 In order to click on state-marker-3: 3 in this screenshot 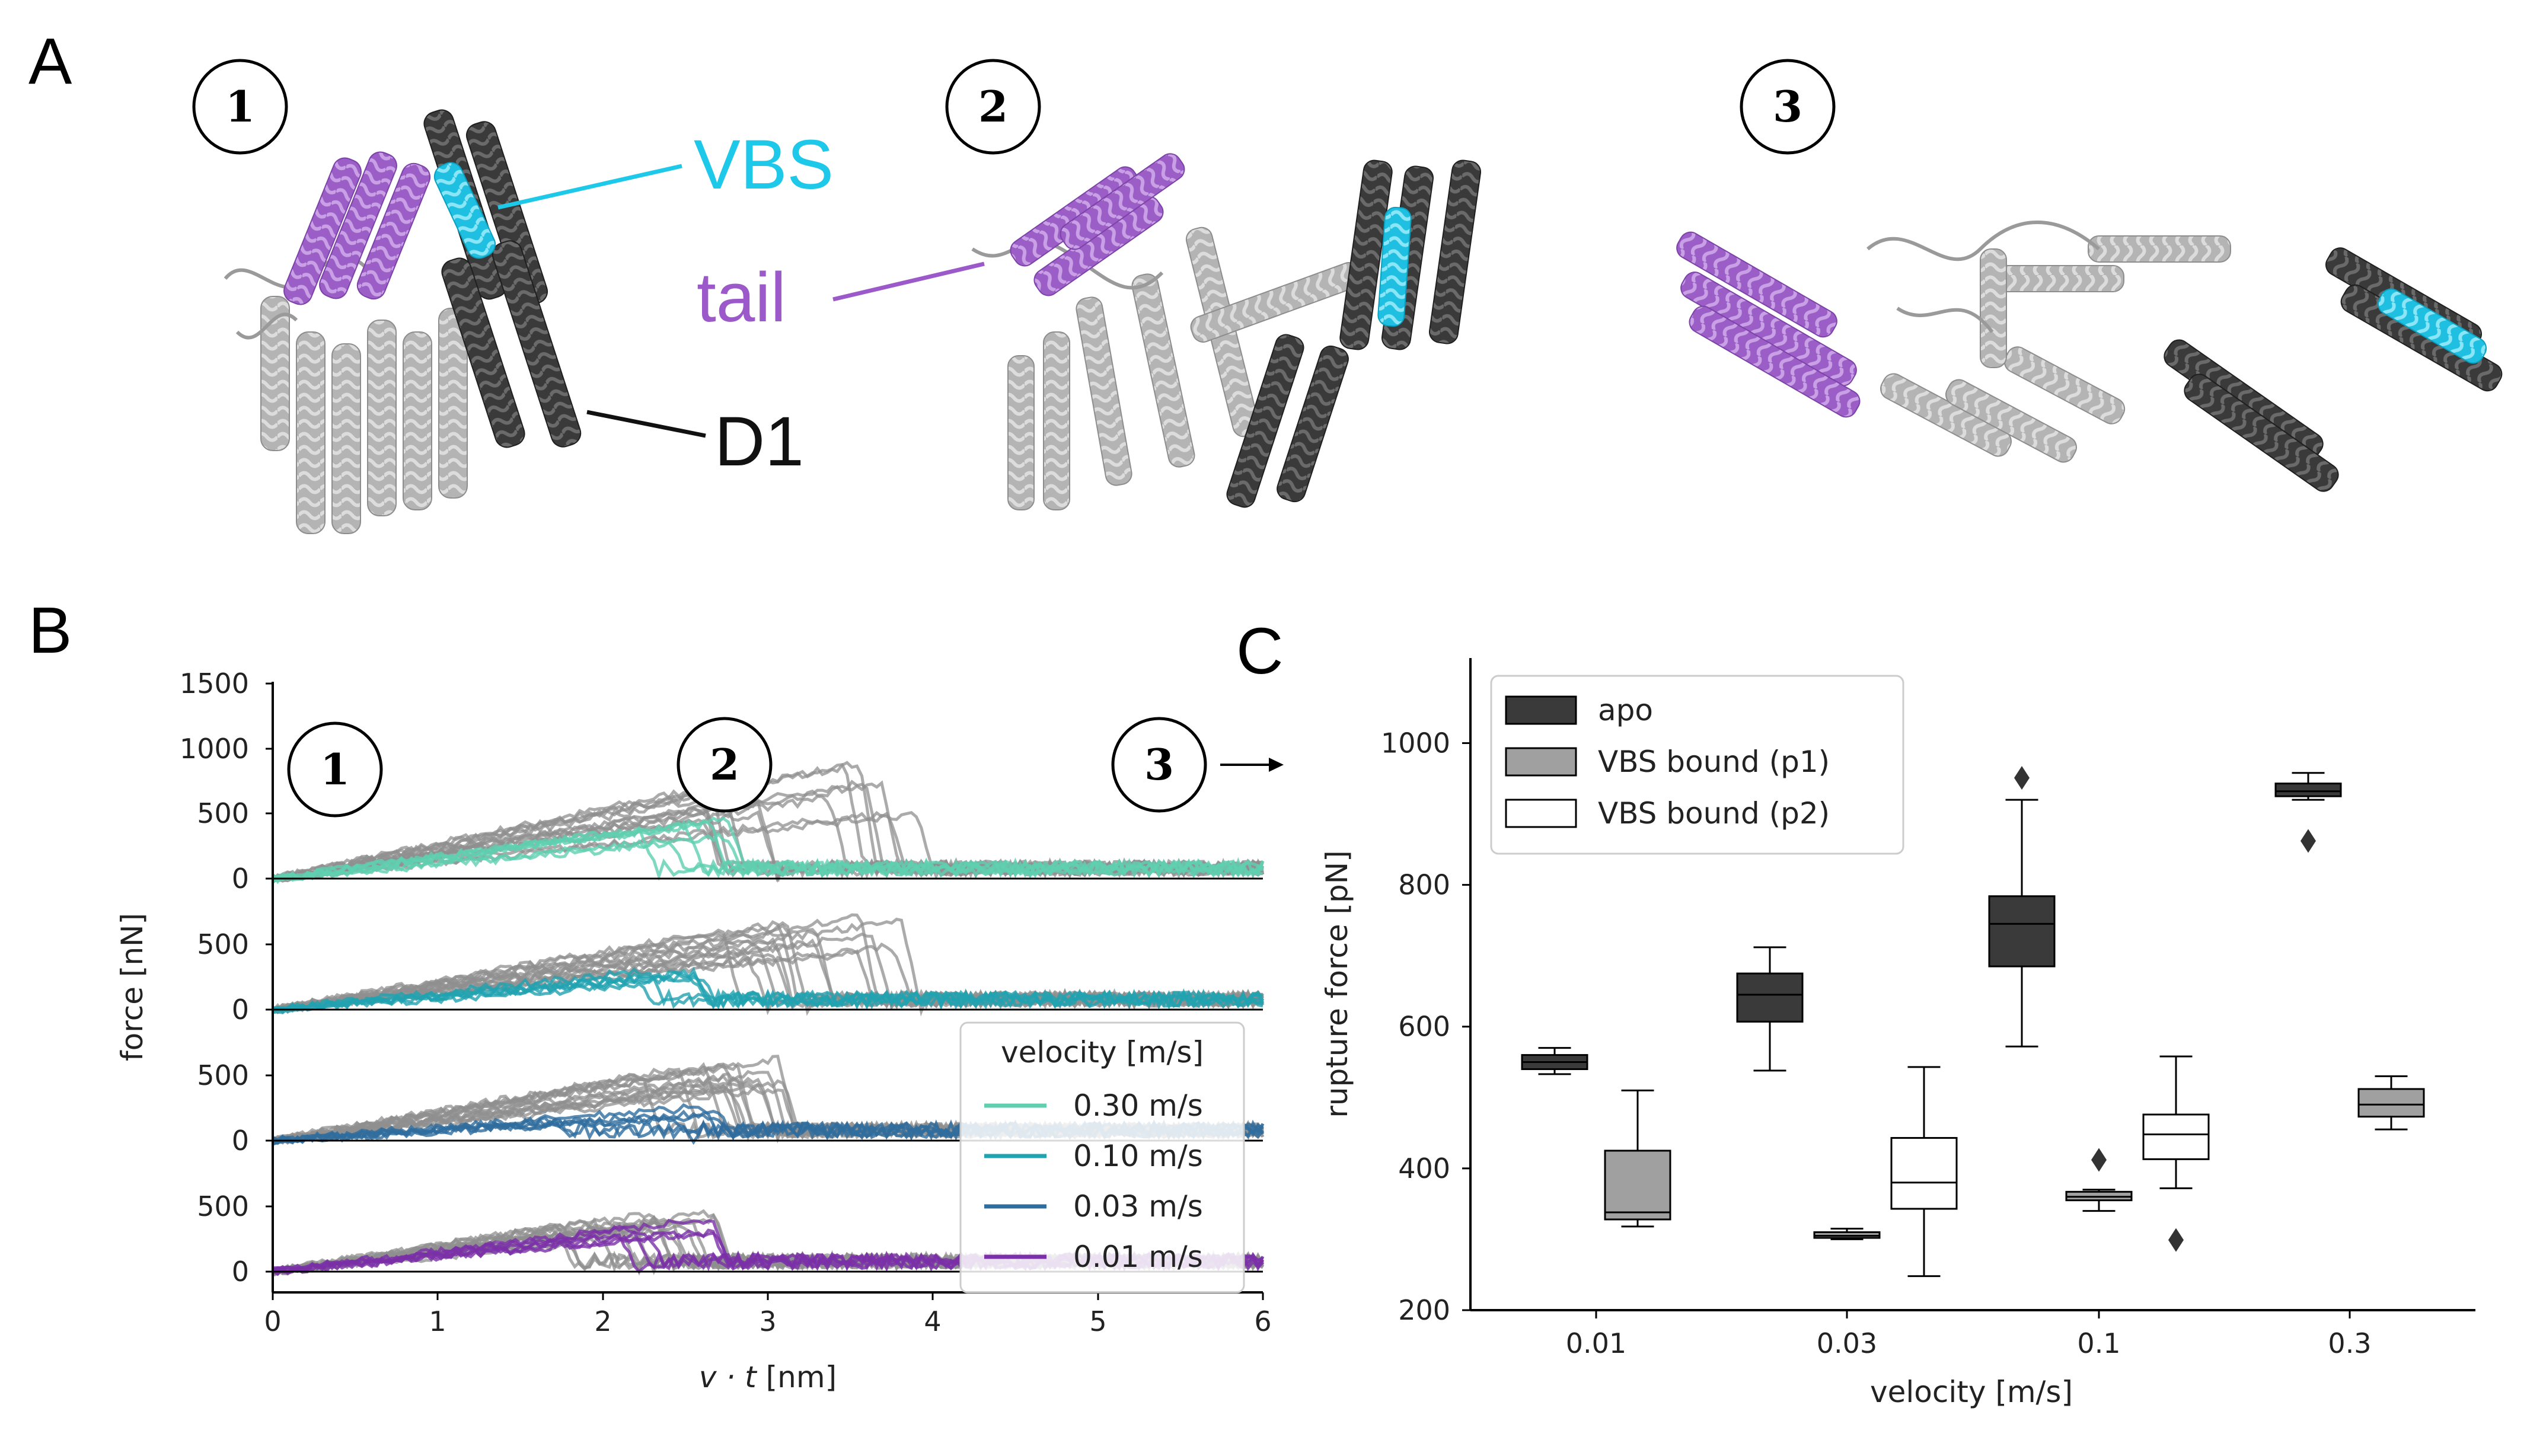, I will do `click(1788, 107)`.